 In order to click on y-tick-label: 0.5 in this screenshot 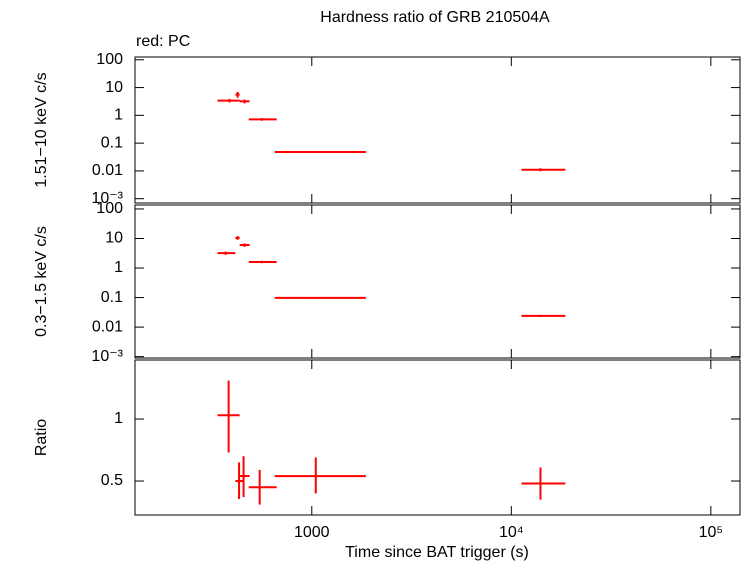, I will do `click(112, 480)`.